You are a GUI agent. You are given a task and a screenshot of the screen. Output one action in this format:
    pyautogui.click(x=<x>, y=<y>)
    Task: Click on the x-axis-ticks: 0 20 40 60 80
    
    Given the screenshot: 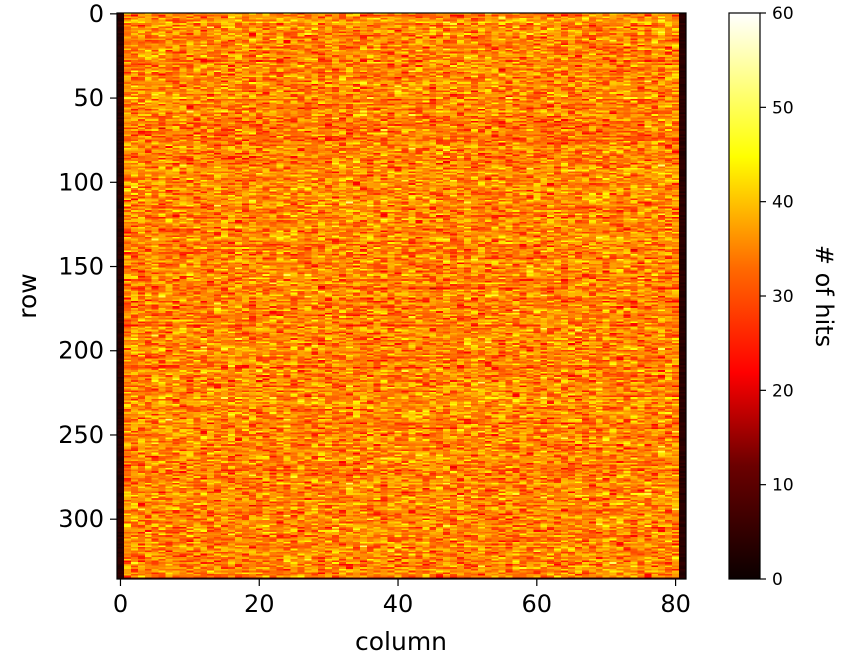 What is the action you would take?
    pyautogui.click(x=402, y=598)
    